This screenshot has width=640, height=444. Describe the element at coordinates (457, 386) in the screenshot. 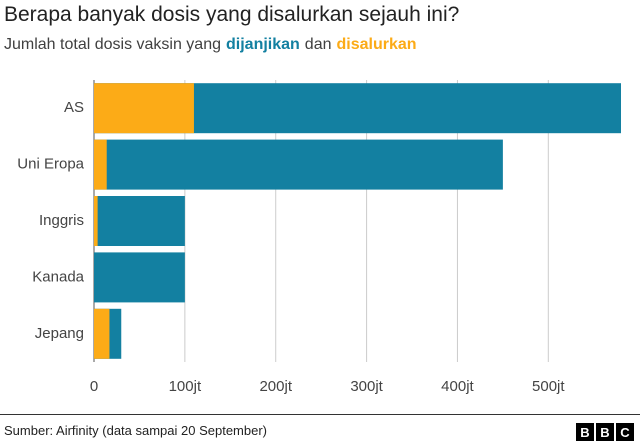

I see `x-tick-label: 400jt` at that location.